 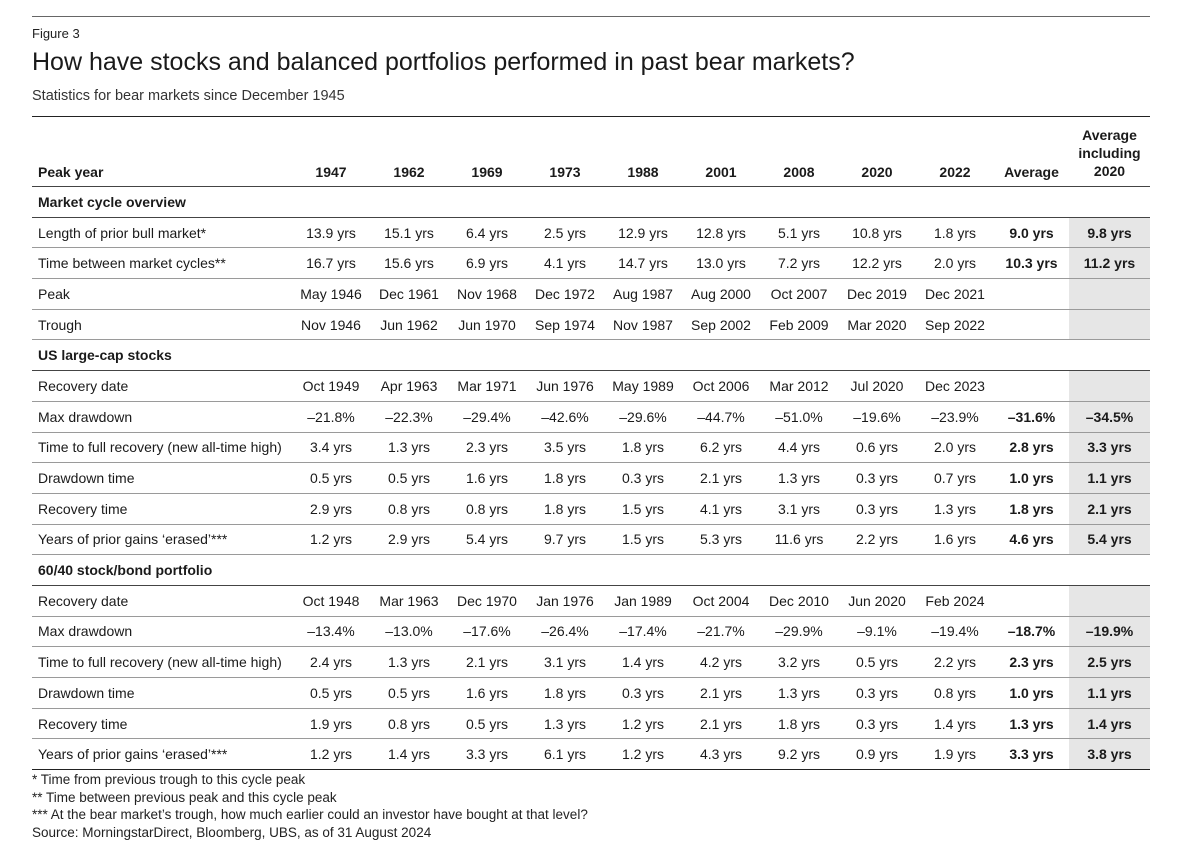 What do you see at coordinates (643, 386) in the screenshot?
I see `table-cell: May 1989` at bounding box center [643, 386].